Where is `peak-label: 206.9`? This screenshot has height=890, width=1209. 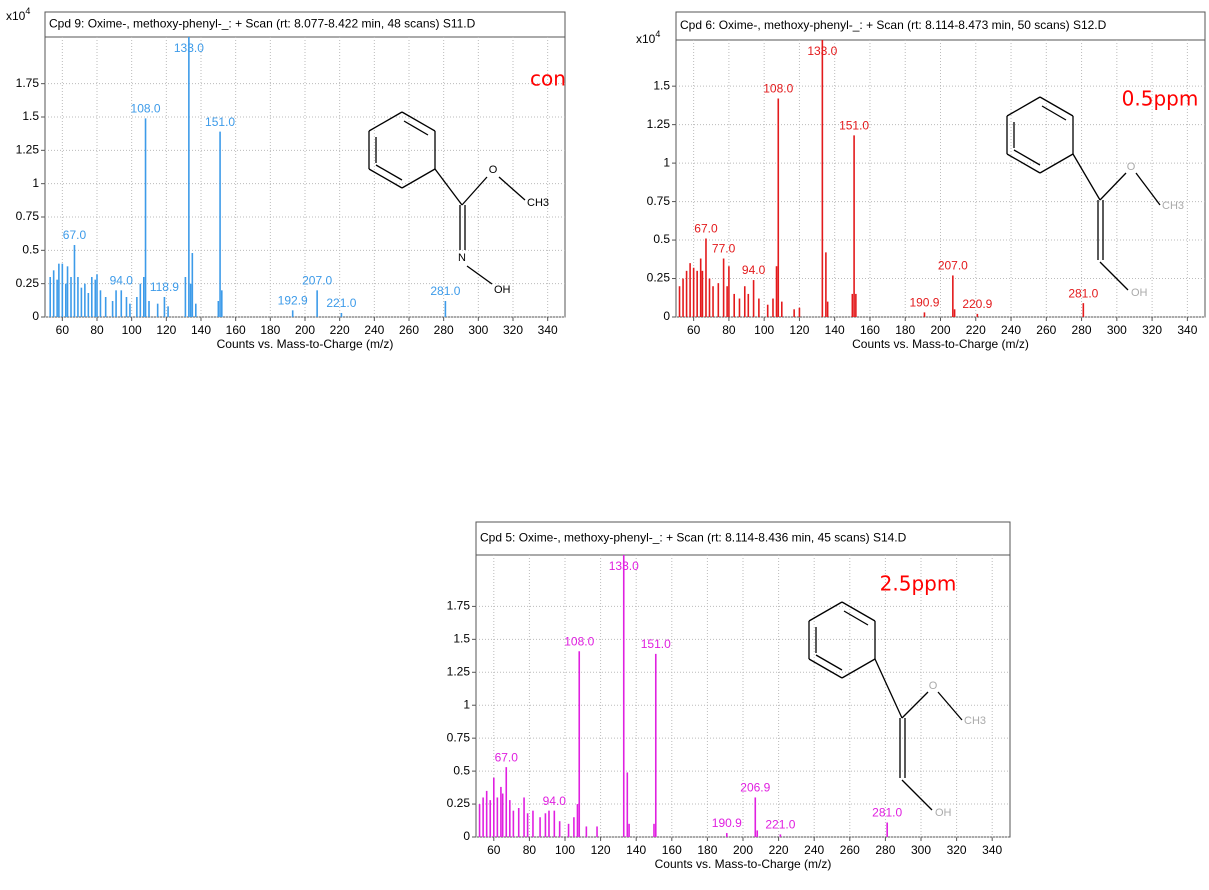
peak-label: 206.9 is located at coordinates (755, 788).